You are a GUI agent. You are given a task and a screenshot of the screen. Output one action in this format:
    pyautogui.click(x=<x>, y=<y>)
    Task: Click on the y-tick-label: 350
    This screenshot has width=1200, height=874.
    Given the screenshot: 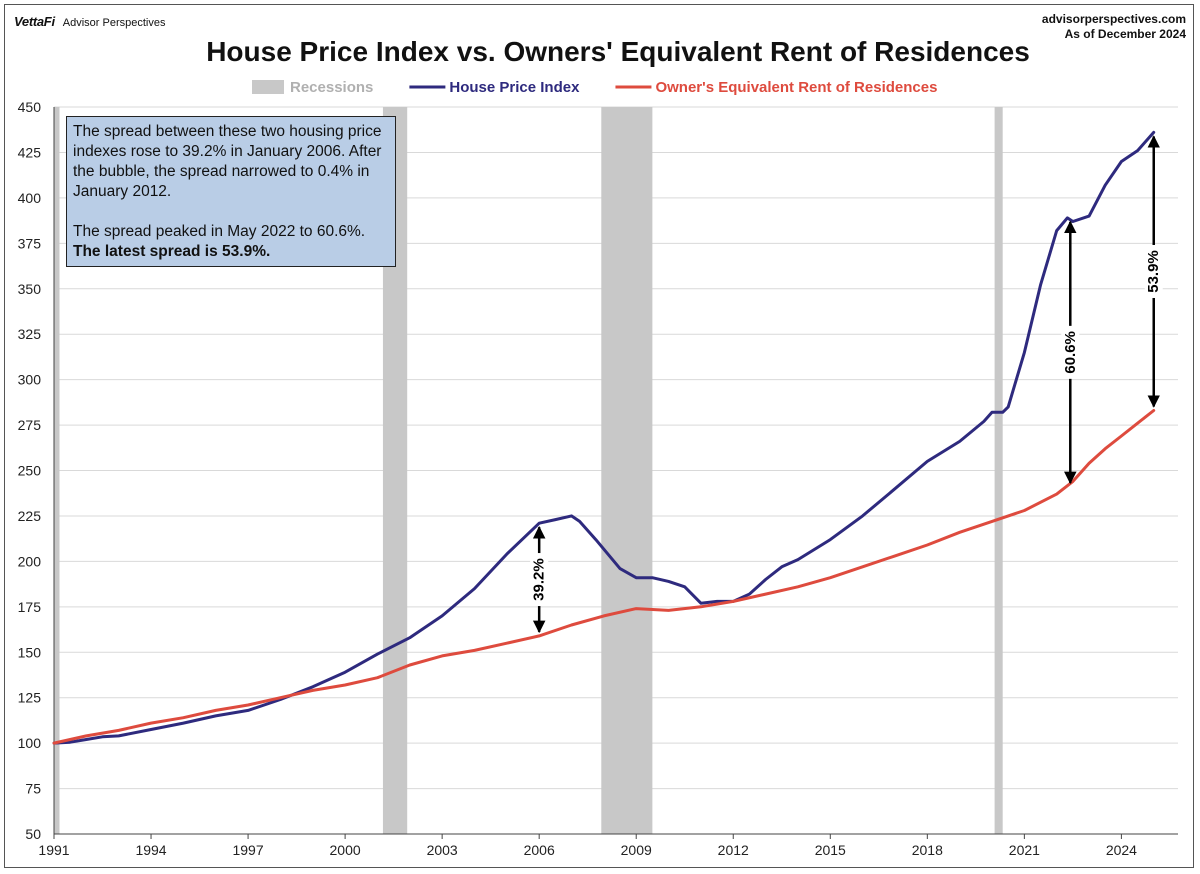 What is the action you would take?
    pyautogui.click(x=30, y=289)
    